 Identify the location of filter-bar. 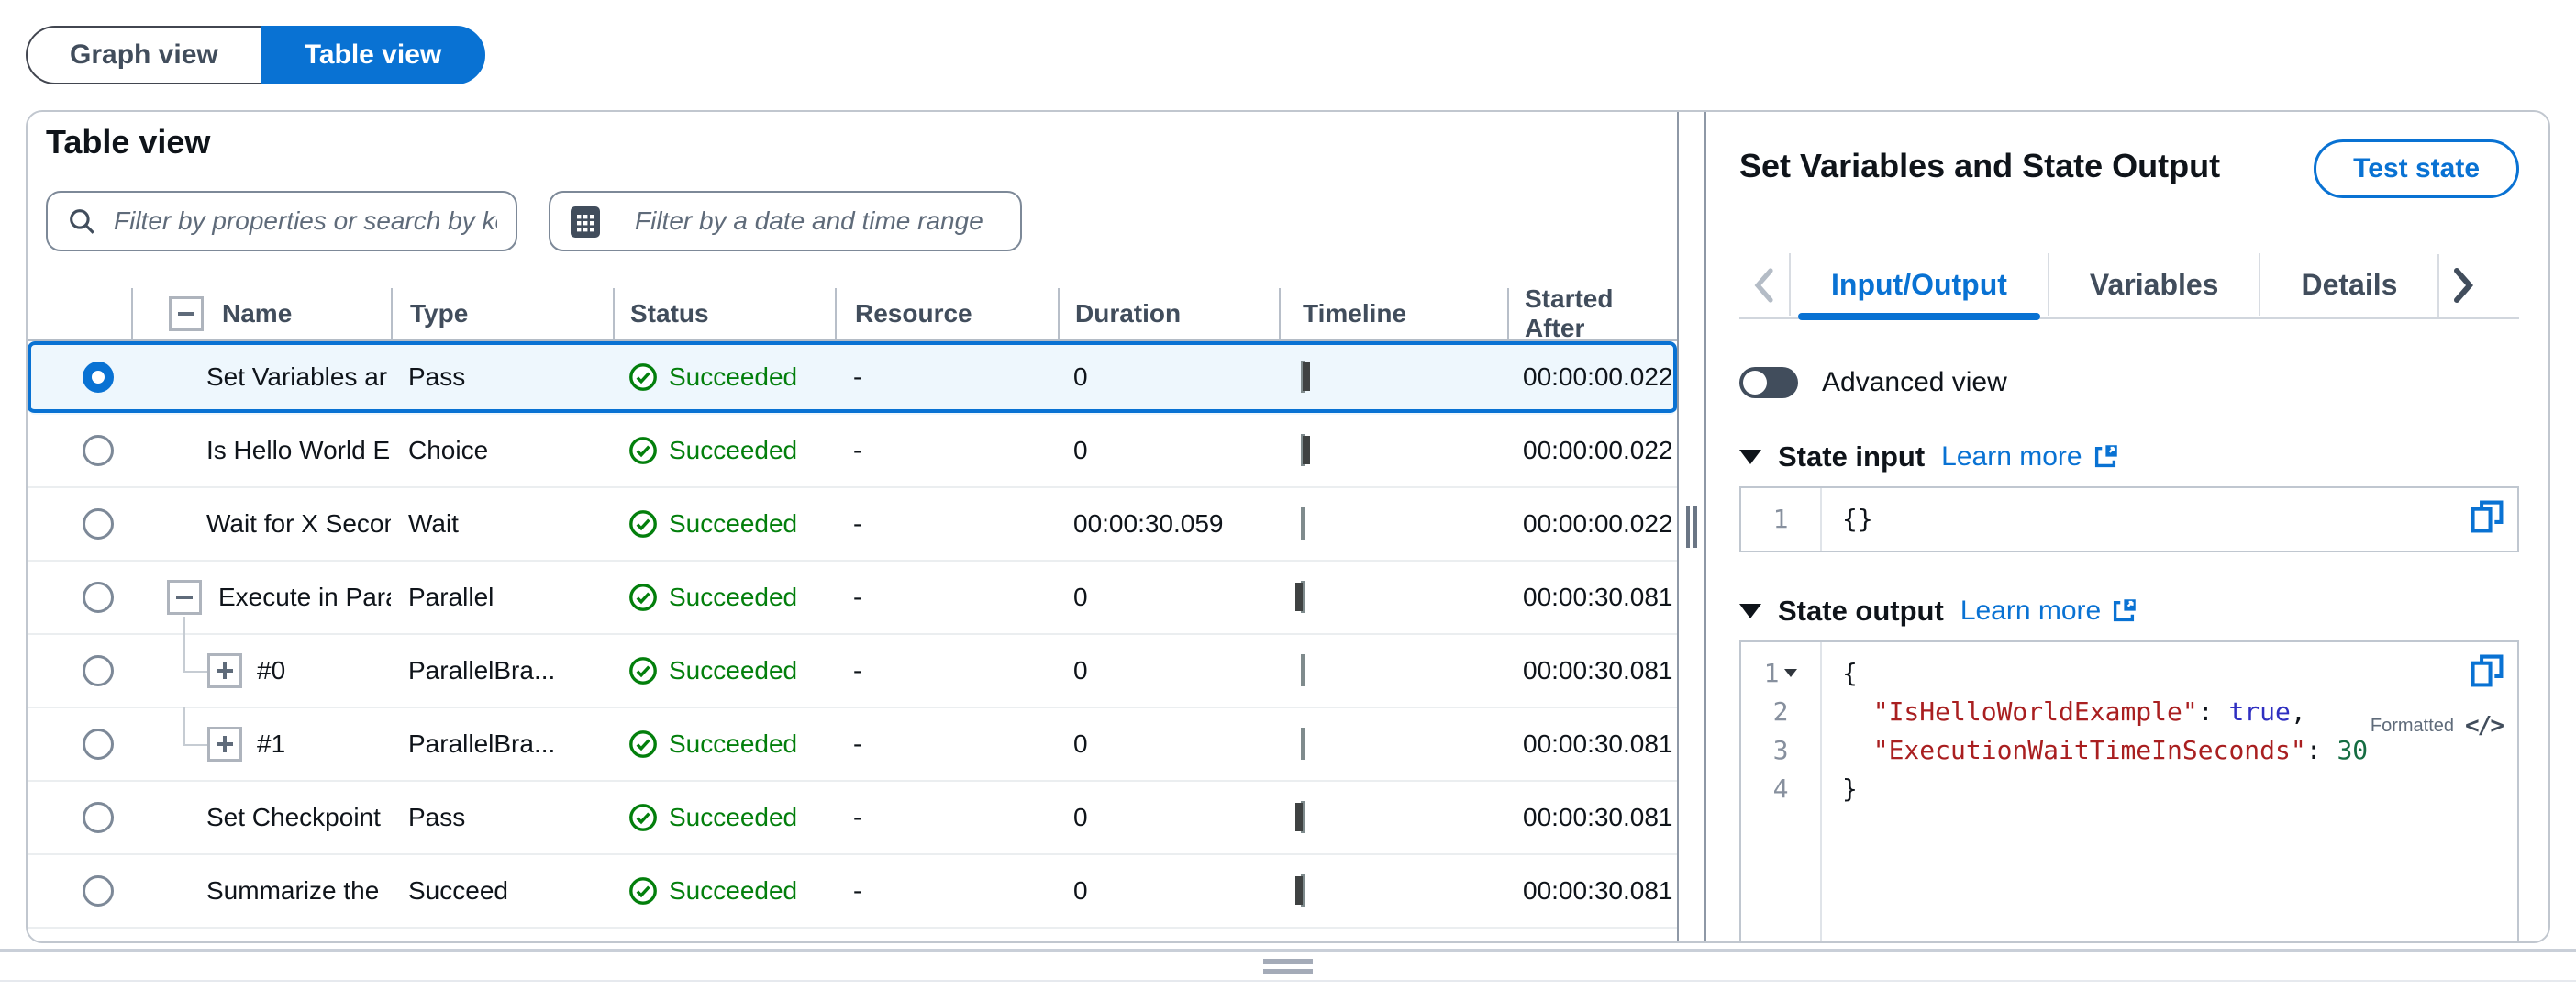
(861, 221).